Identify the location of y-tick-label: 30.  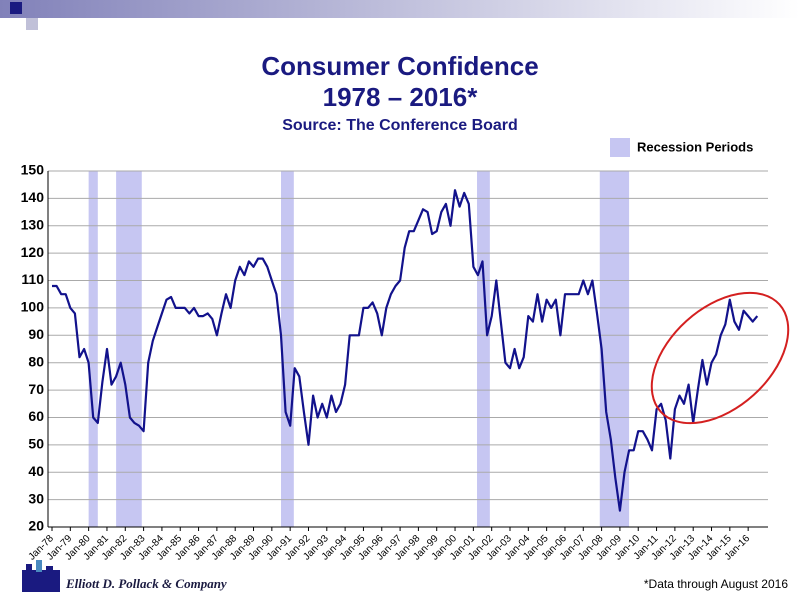
(36, 498).